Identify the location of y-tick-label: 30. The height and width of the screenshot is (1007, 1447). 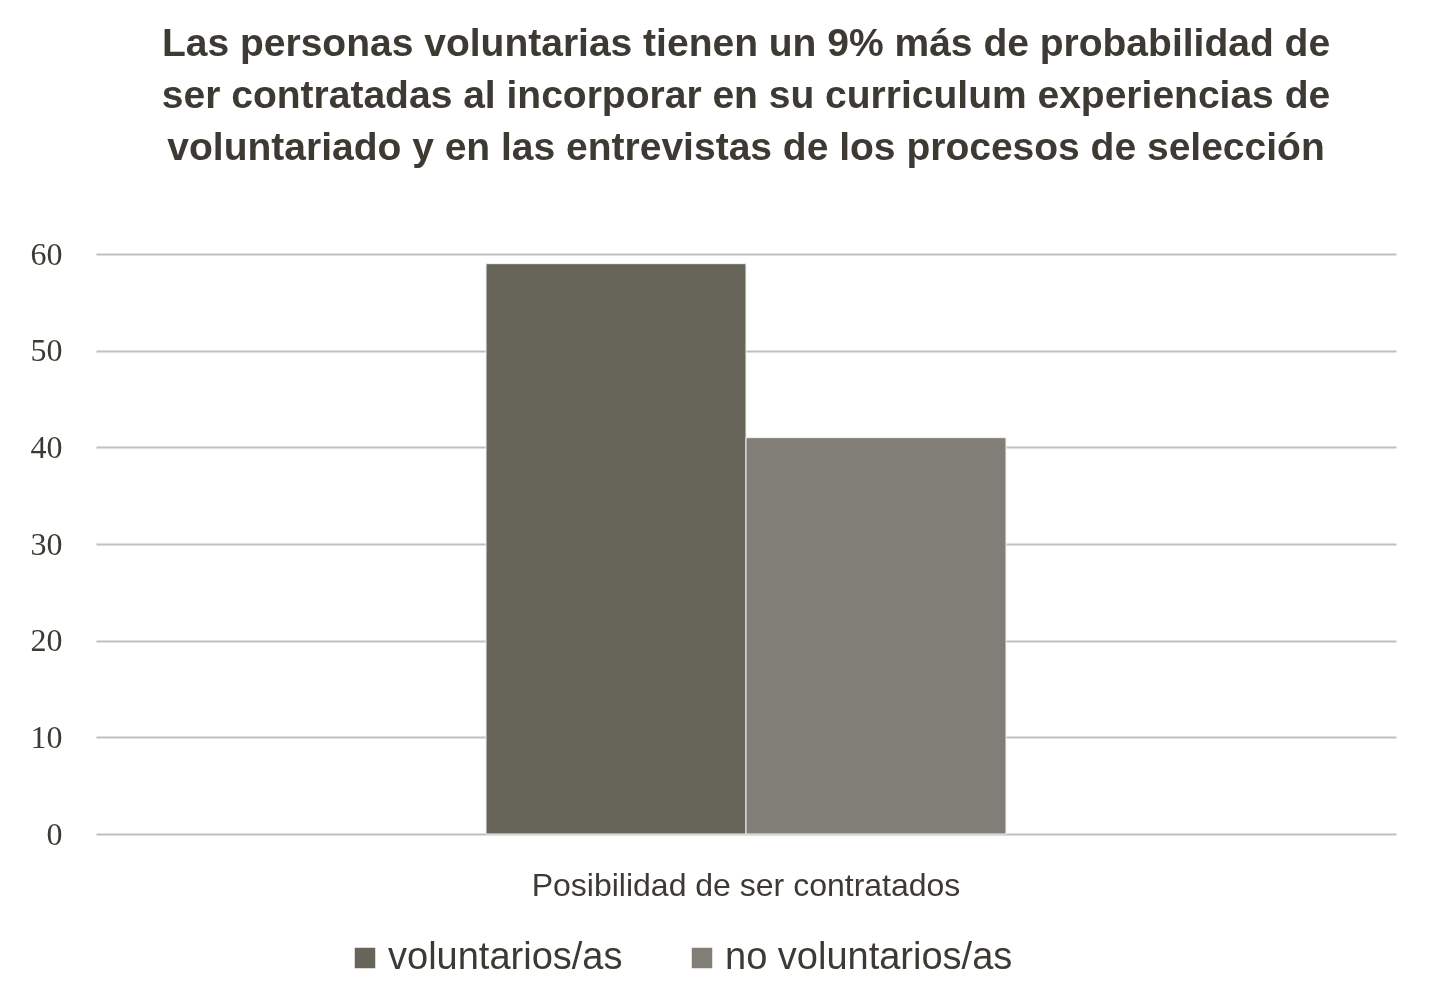
(46, 543).